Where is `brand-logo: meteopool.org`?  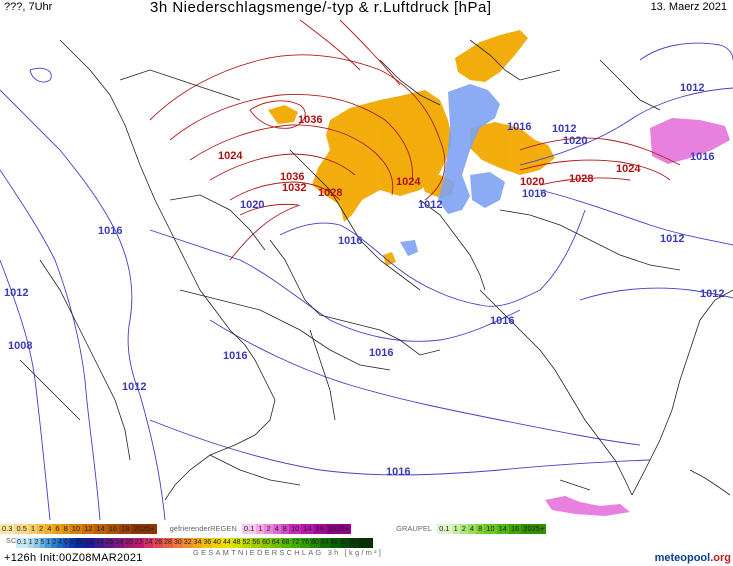
brand-logo: meteopool.org is located at coordinates (693, 558).